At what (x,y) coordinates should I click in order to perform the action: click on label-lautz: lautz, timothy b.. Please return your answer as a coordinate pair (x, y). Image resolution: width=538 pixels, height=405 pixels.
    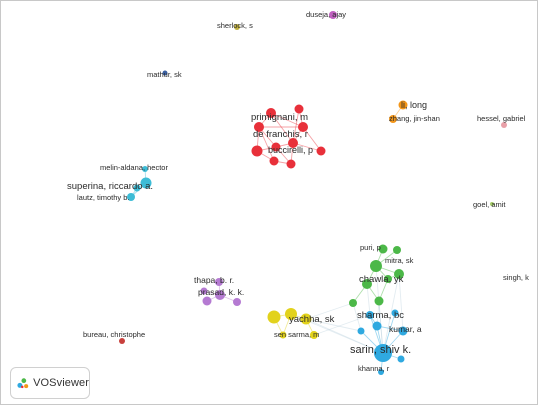
    Looking at the image, I should click on (103, 197).